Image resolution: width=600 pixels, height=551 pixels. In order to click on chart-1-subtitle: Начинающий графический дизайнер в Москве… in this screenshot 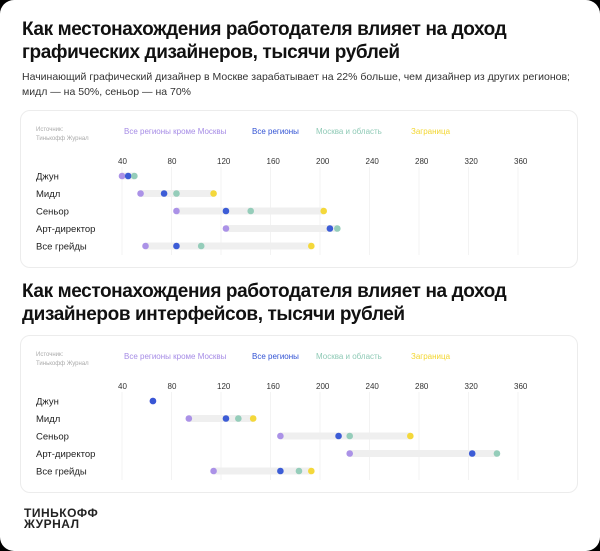, I will do `click(296, 84)`.